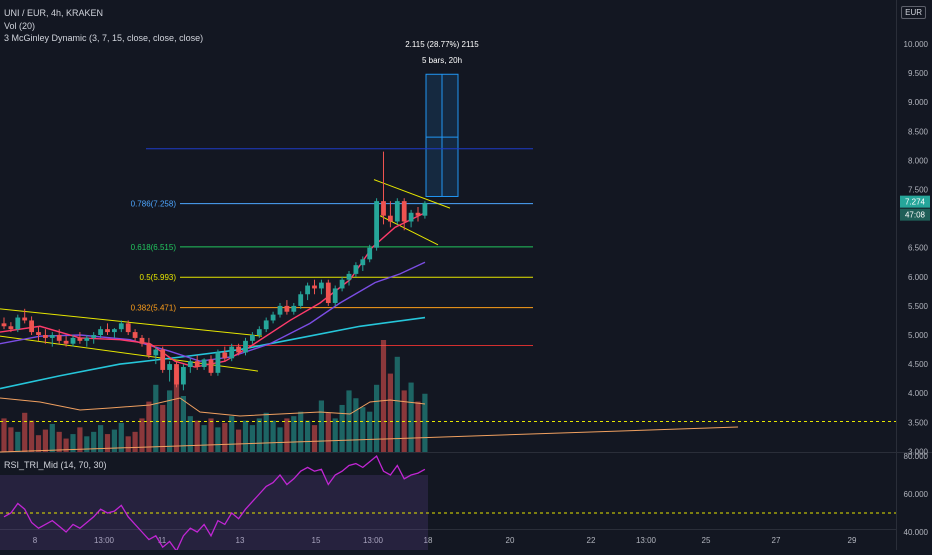 This screenshot has height=555, width=932. I want to click on x-tick-label: 29, so click(852, 540).